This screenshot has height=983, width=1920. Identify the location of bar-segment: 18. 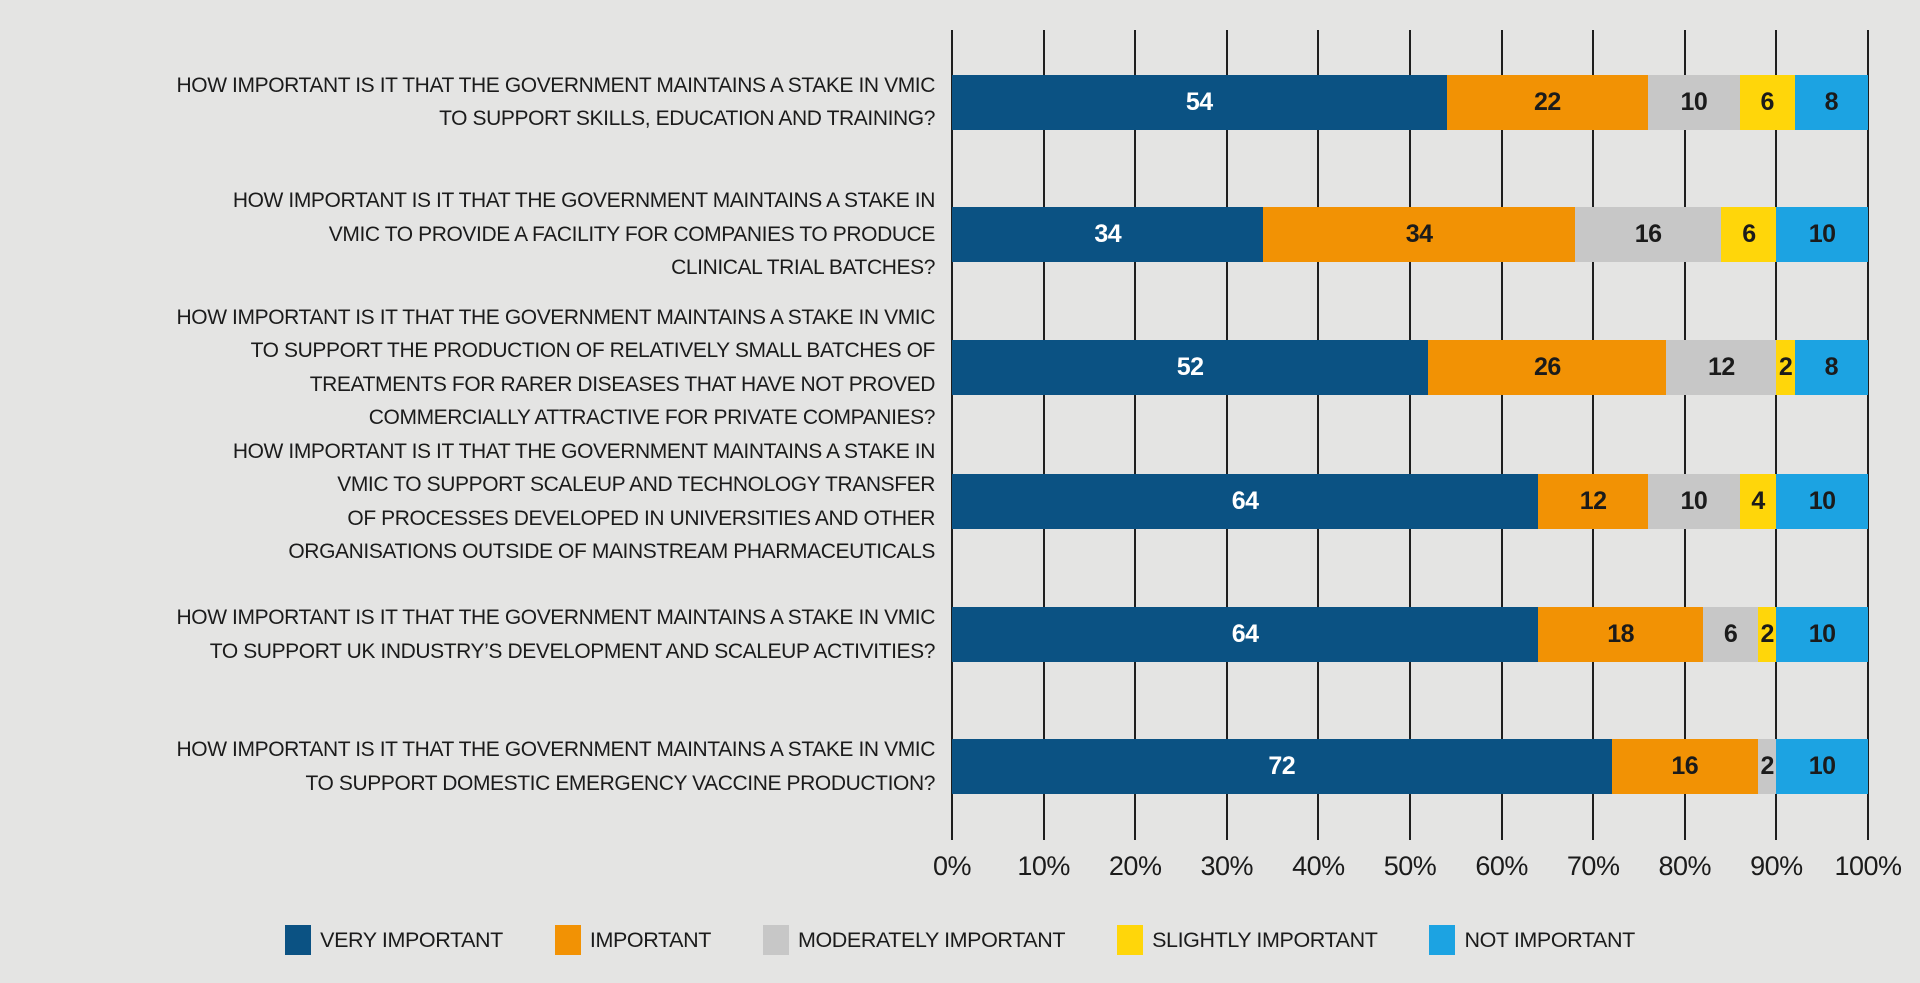
(1621, 635).